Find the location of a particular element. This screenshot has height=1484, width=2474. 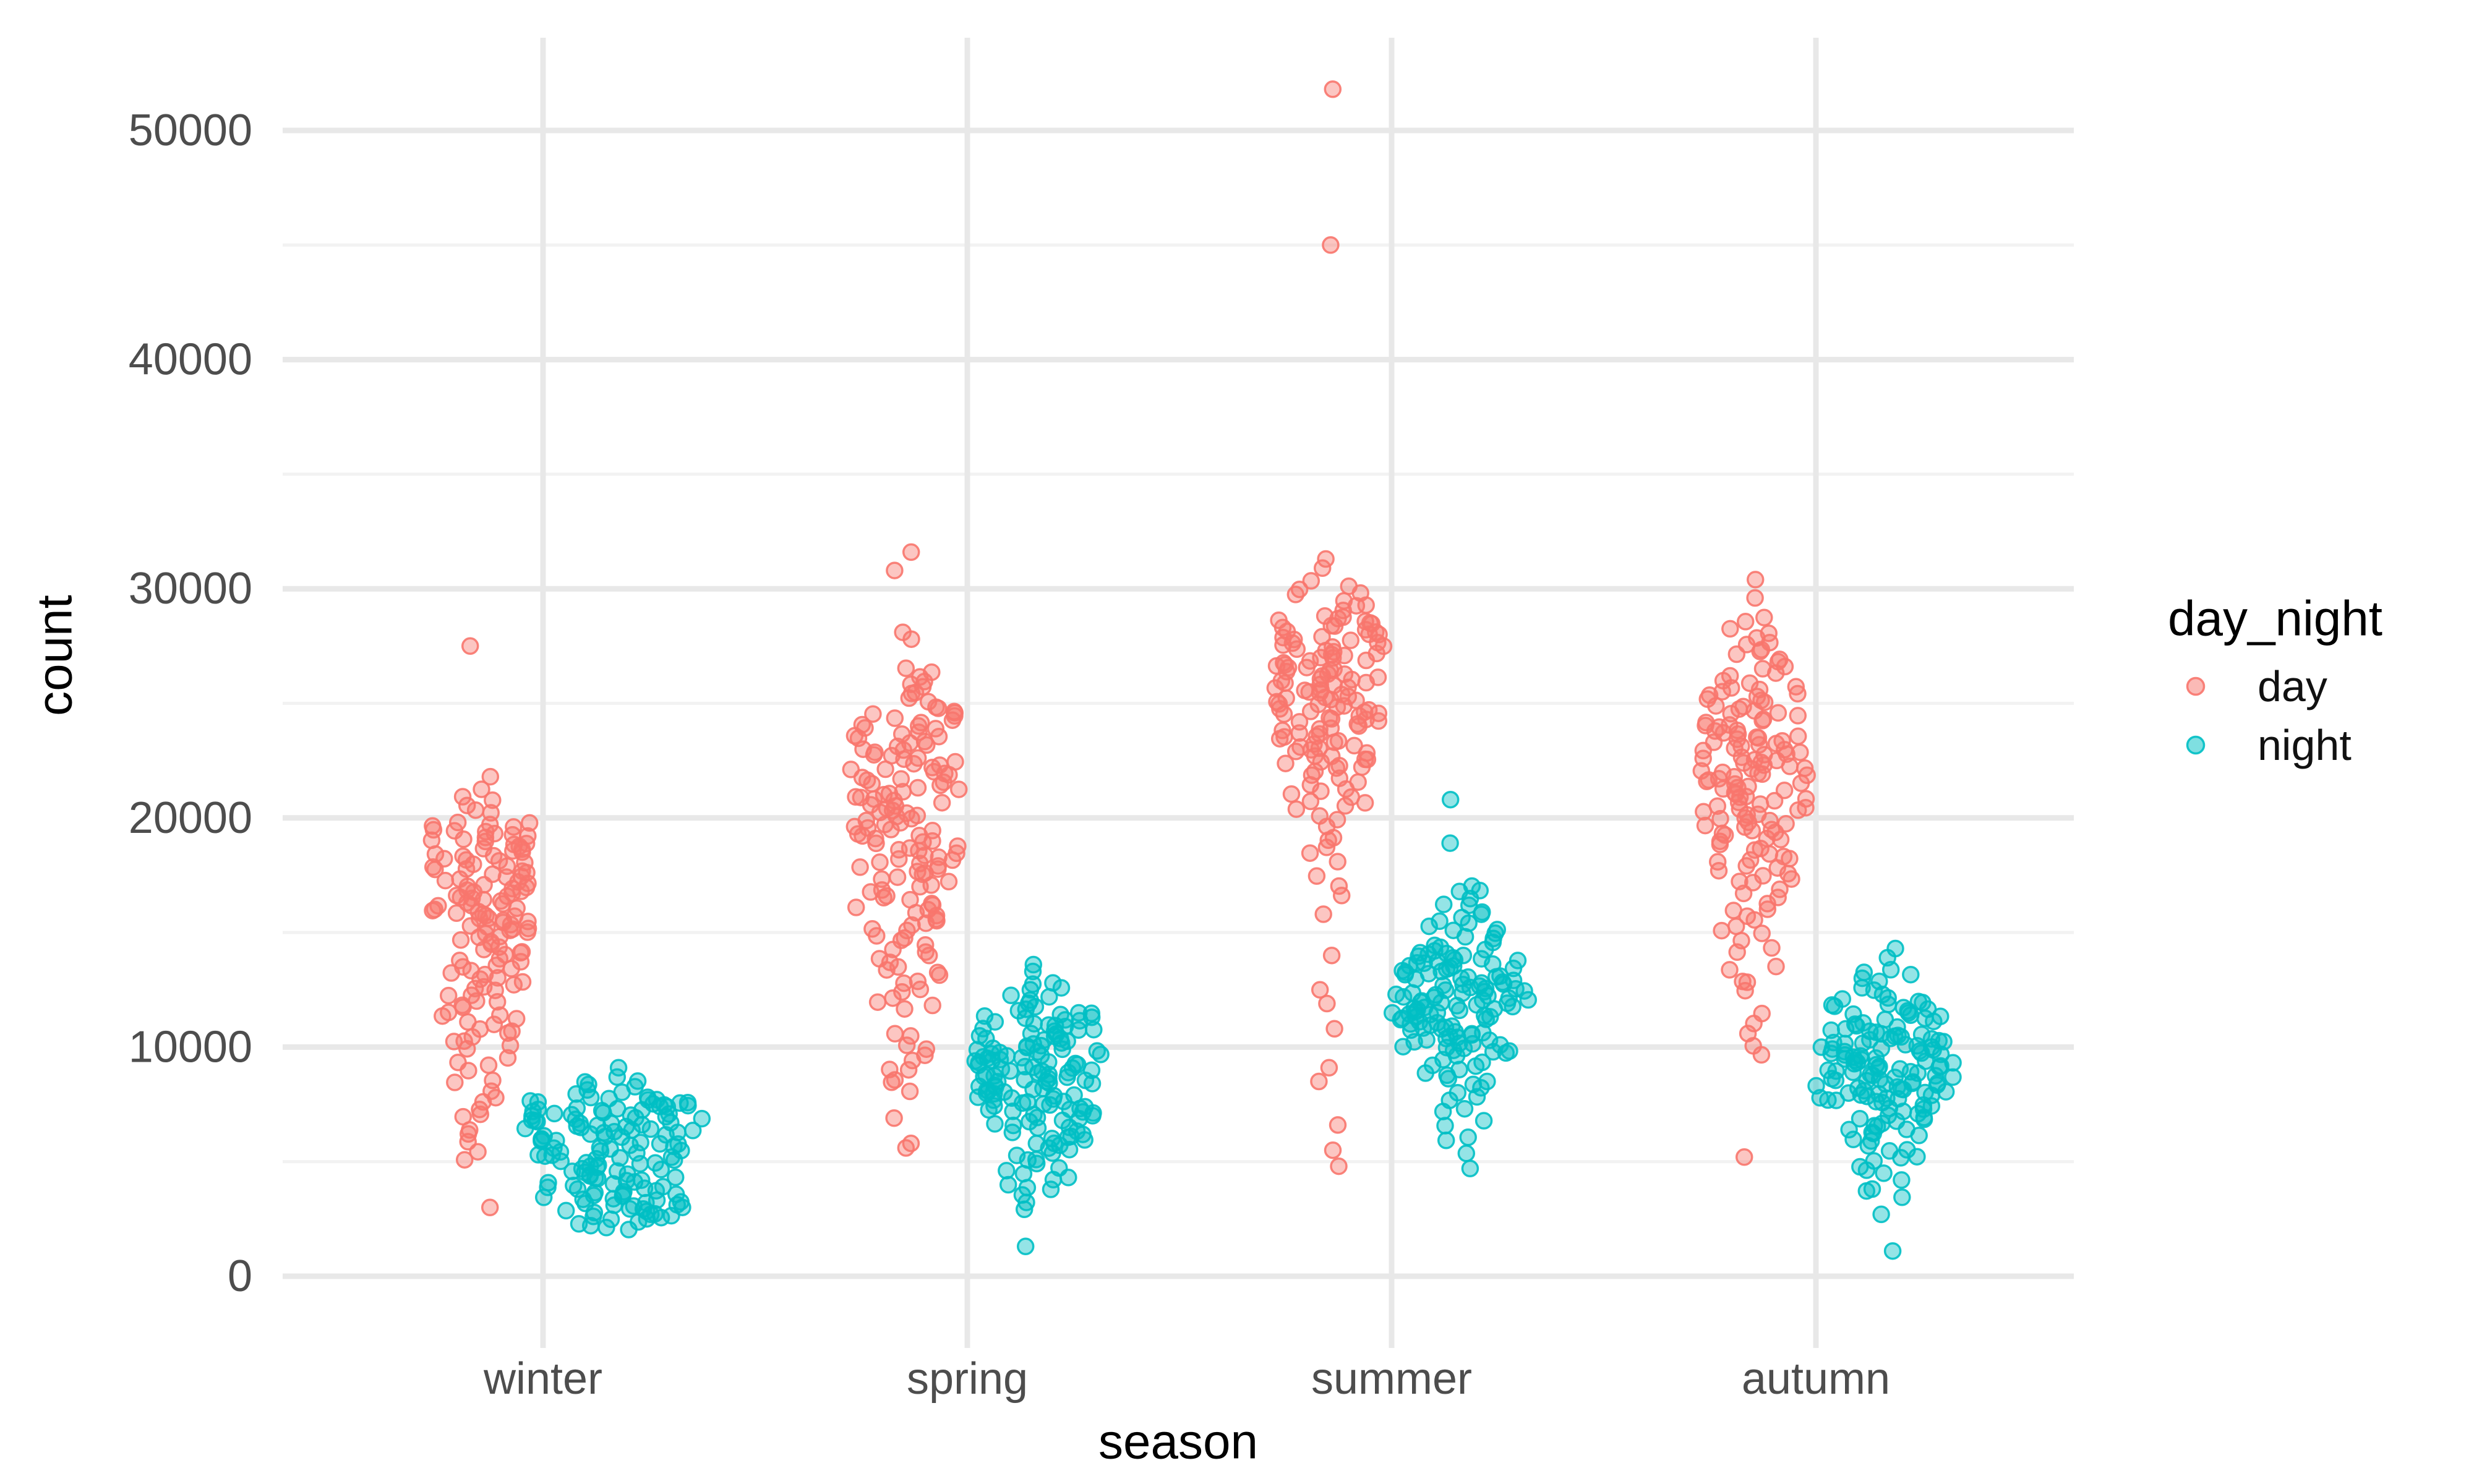

y-axis-title: count is located at coordinates (54, 655).